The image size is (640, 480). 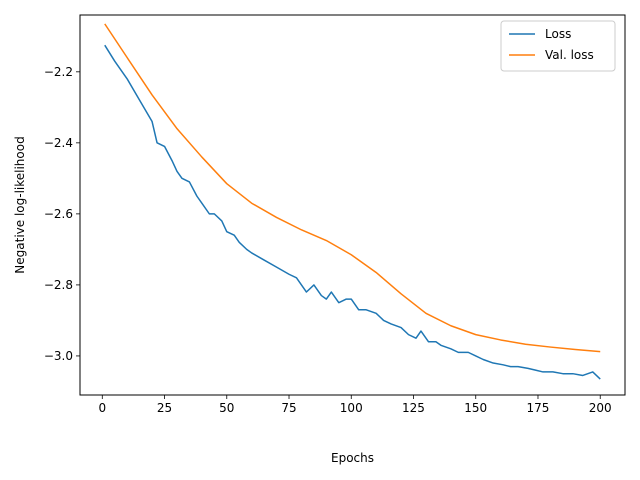 I want to click on legend: Loss Val. loss, so click(x=558, y=46).